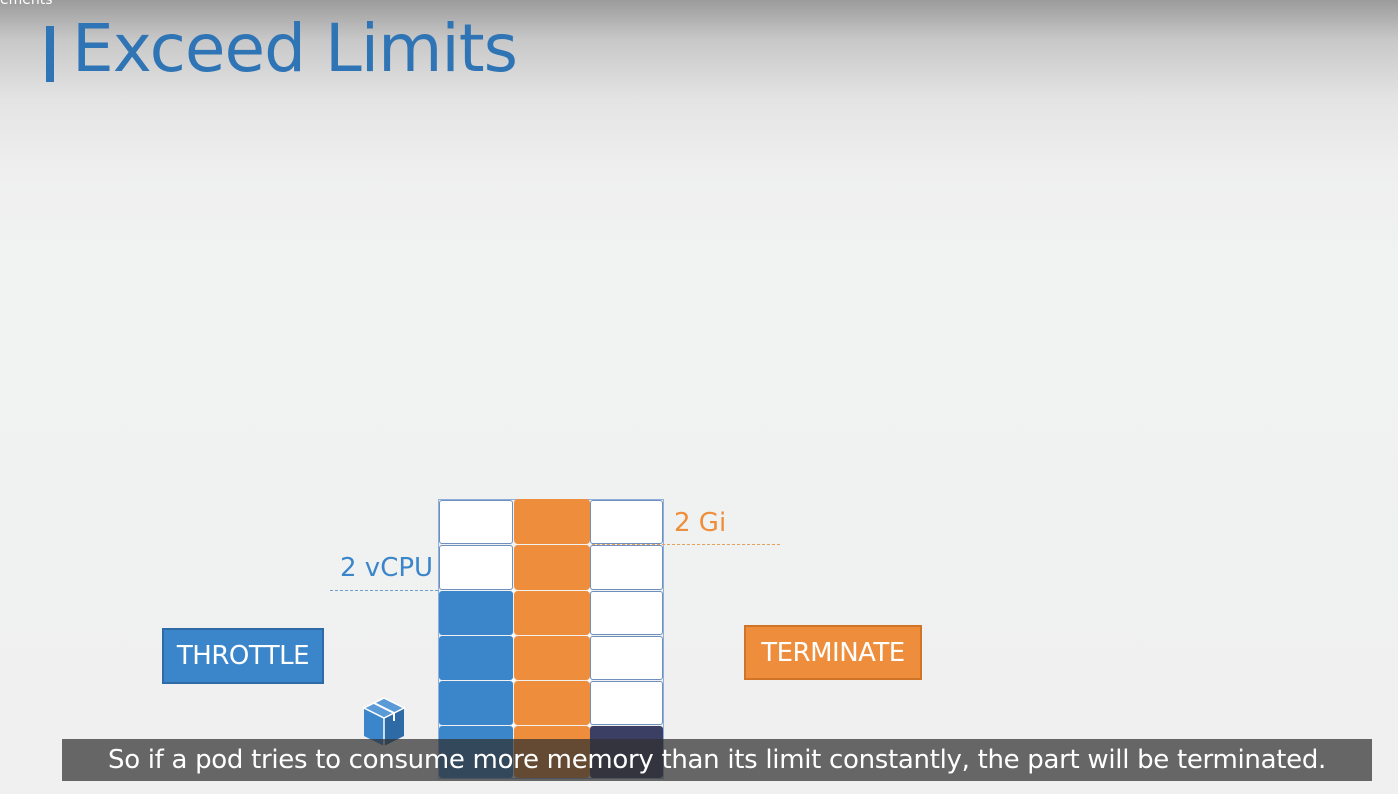  Describe the element at coordinates (700, 523) in the screenshot. I see `memory-limit-label: 2 Gi` at that location.